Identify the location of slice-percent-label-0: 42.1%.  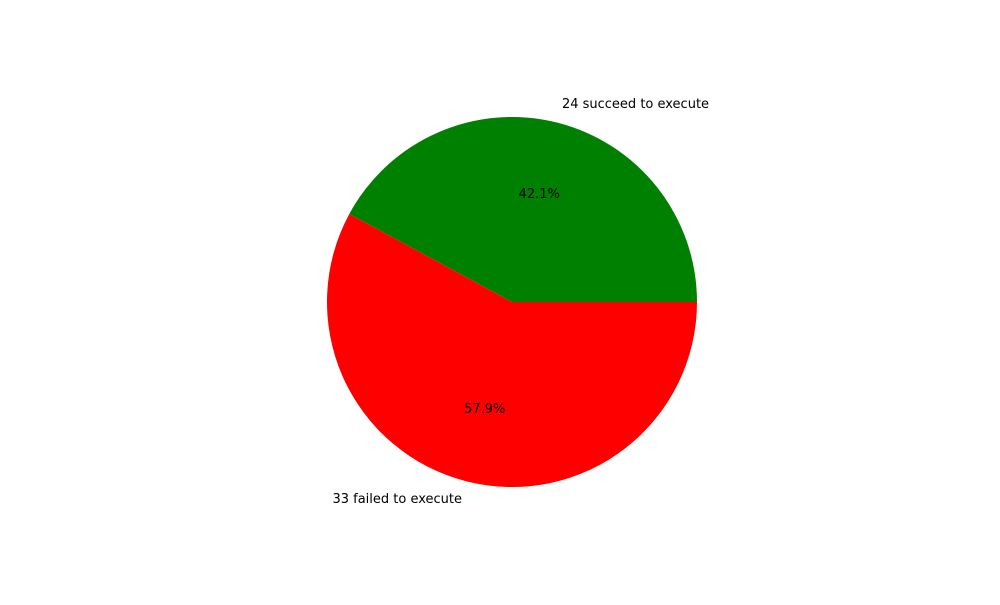
(539, 194).